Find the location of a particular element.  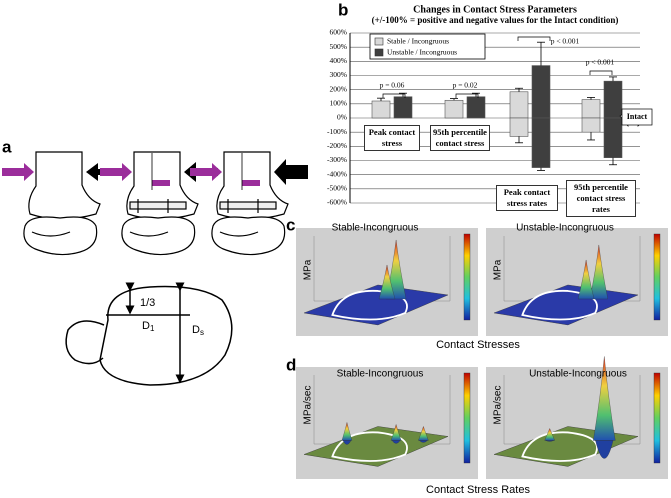

y-tick-label: 600% is located at coordinates (339, 32).